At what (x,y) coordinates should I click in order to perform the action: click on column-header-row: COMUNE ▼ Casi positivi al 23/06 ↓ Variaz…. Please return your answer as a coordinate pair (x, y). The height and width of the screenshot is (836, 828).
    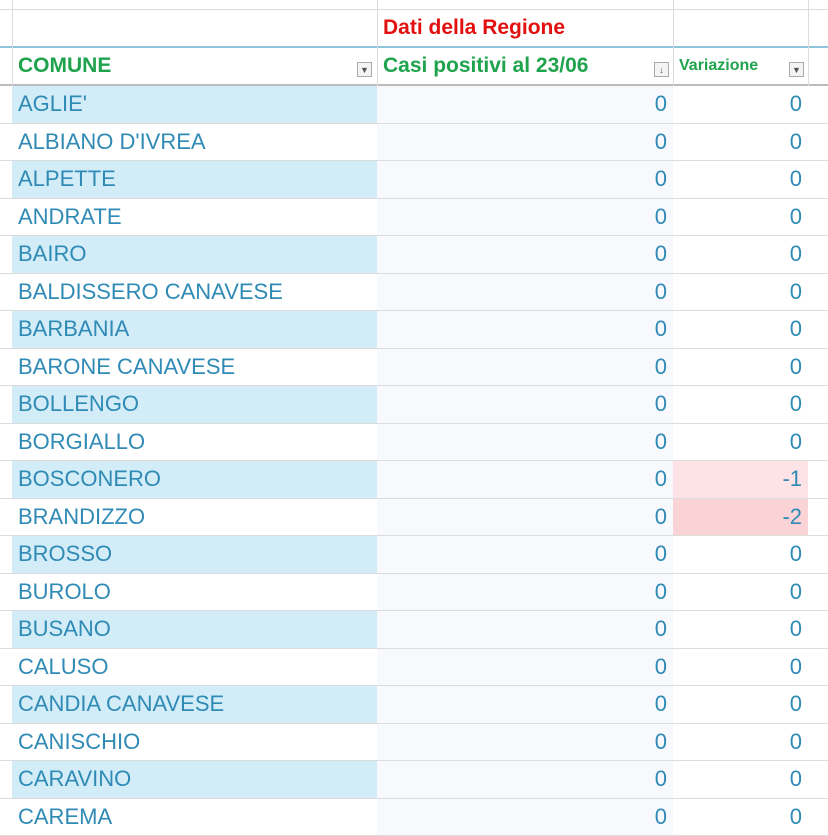
    Looking at the image, I should click on (414, 67).